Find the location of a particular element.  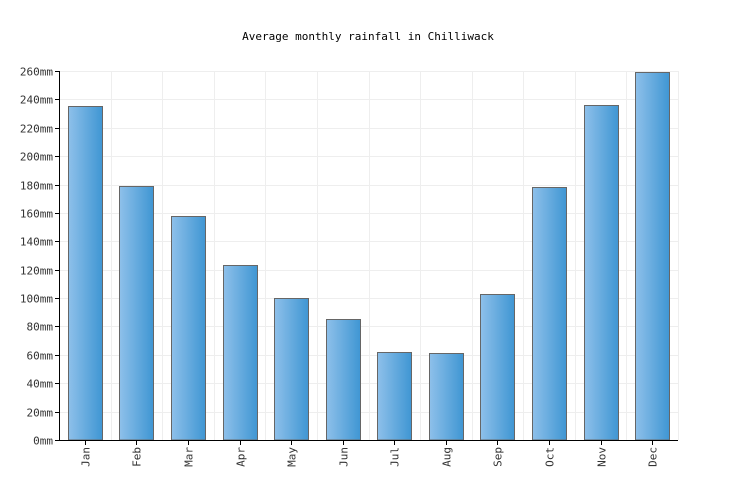

bar-feb is located at coordinates (136, 313).